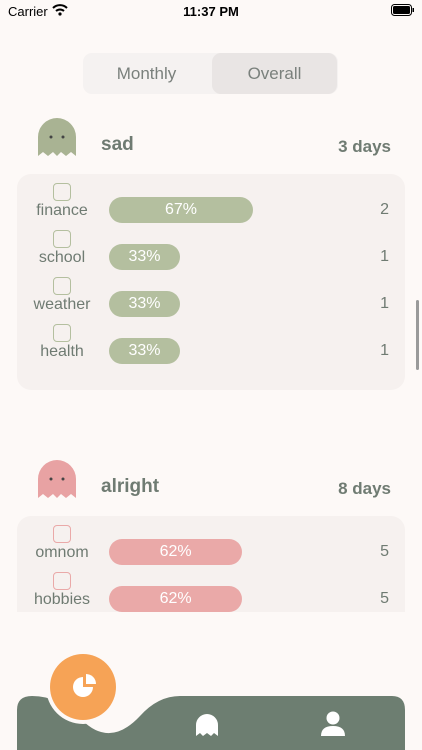 Image resolution: width=422 pixels, height=750 pixels. I want to click on category-label: school, so click(62, 257).